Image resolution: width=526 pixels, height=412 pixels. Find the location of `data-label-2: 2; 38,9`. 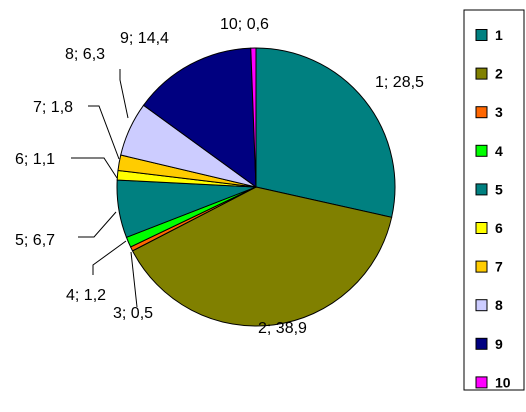

data-label-2: 2; 38,9 is located at coordinates (282, 328).